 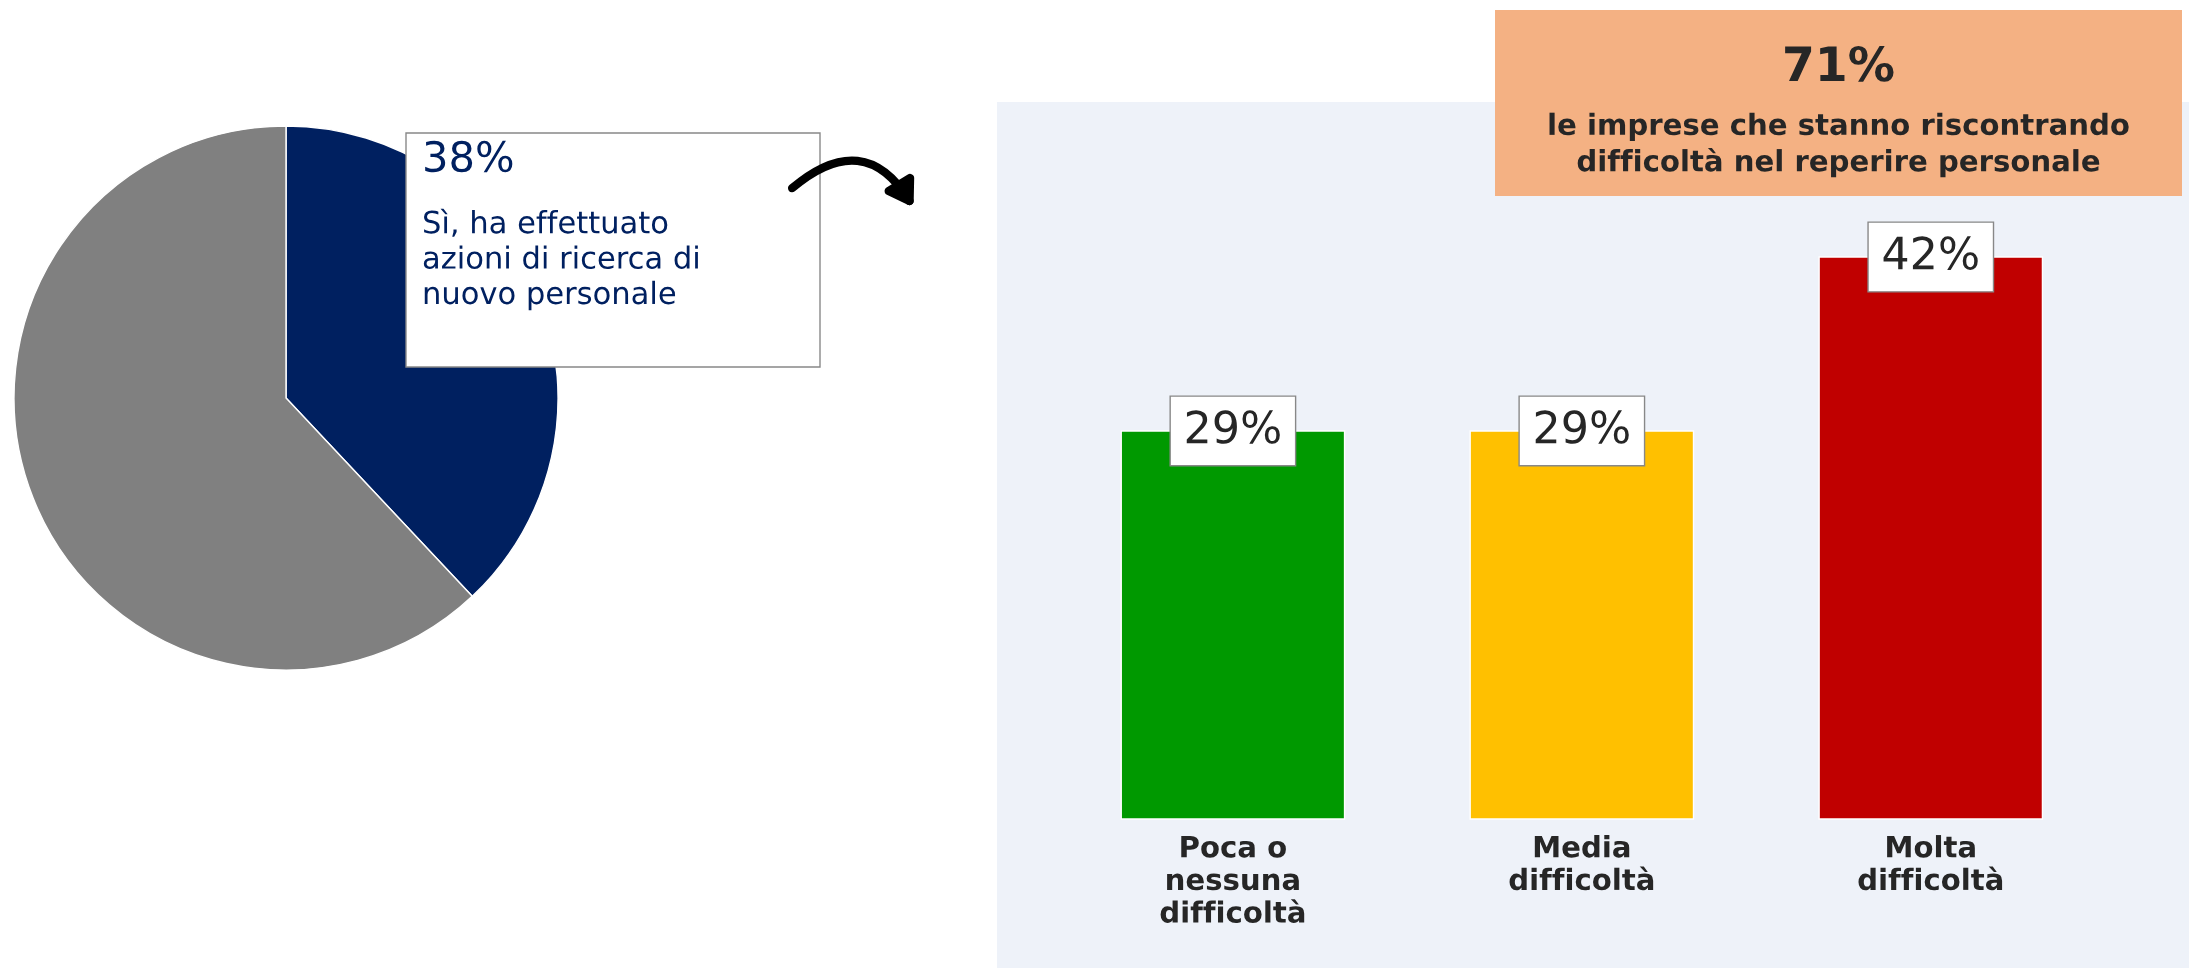 I want to click on text: le imprese che stanno riscontrando difficoltà nel reperire personale, so click(x=1839, y=145).